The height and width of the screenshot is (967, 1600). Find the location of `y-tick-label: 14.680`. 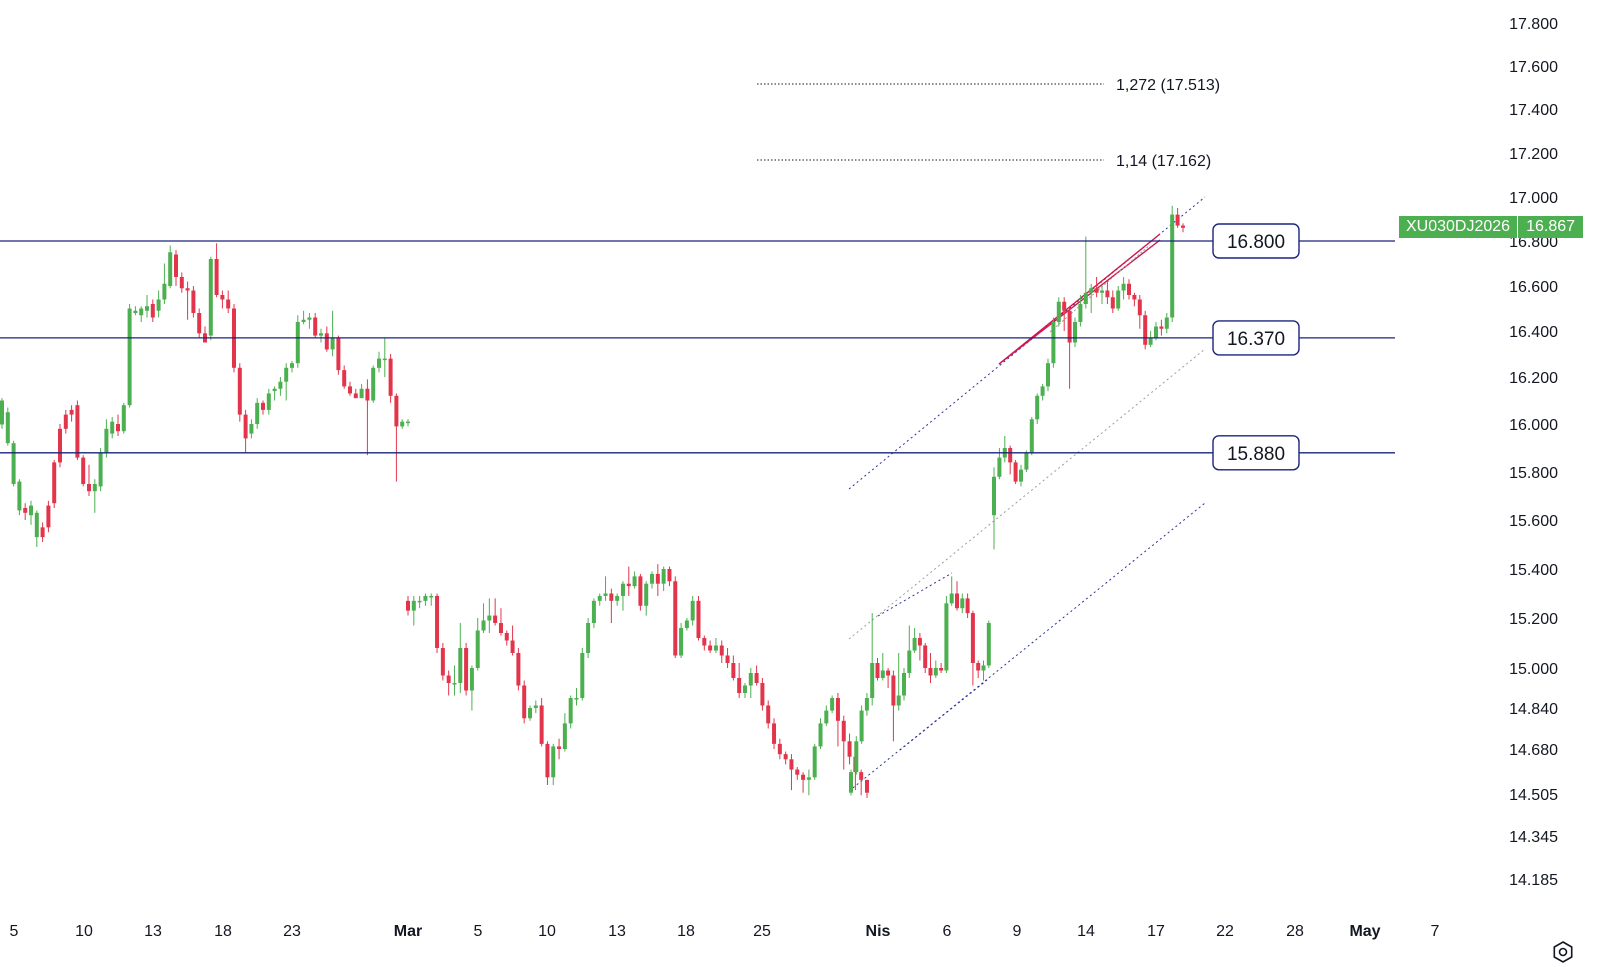

y-tick-label: 14.680 is located at coordinates (1533, 750).